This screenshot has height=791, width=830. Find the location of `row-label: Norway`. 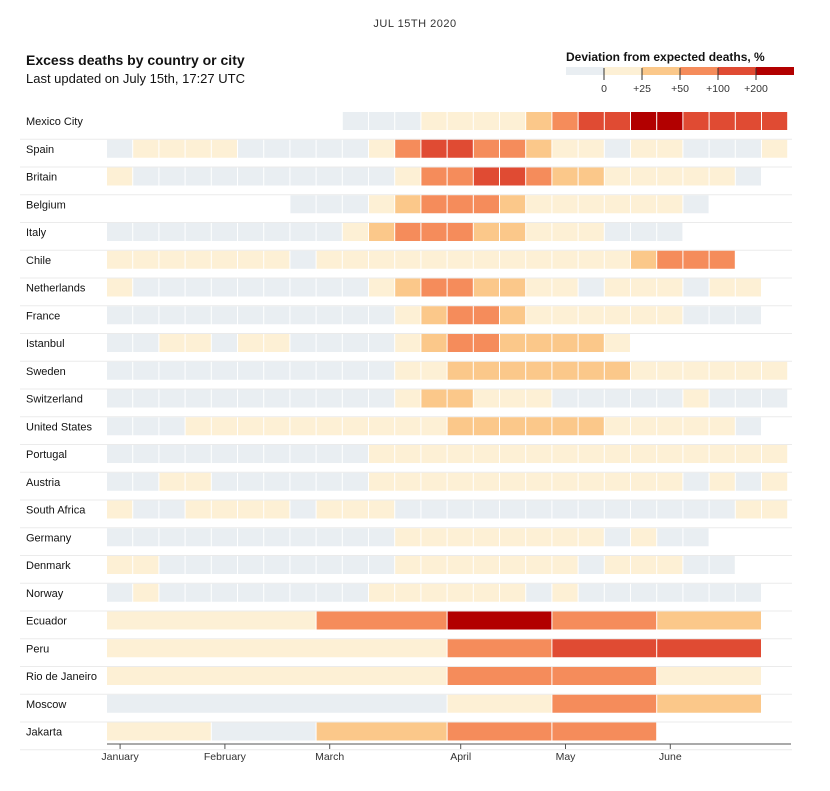

row-label: Norway is located at coordinates (45, 594).